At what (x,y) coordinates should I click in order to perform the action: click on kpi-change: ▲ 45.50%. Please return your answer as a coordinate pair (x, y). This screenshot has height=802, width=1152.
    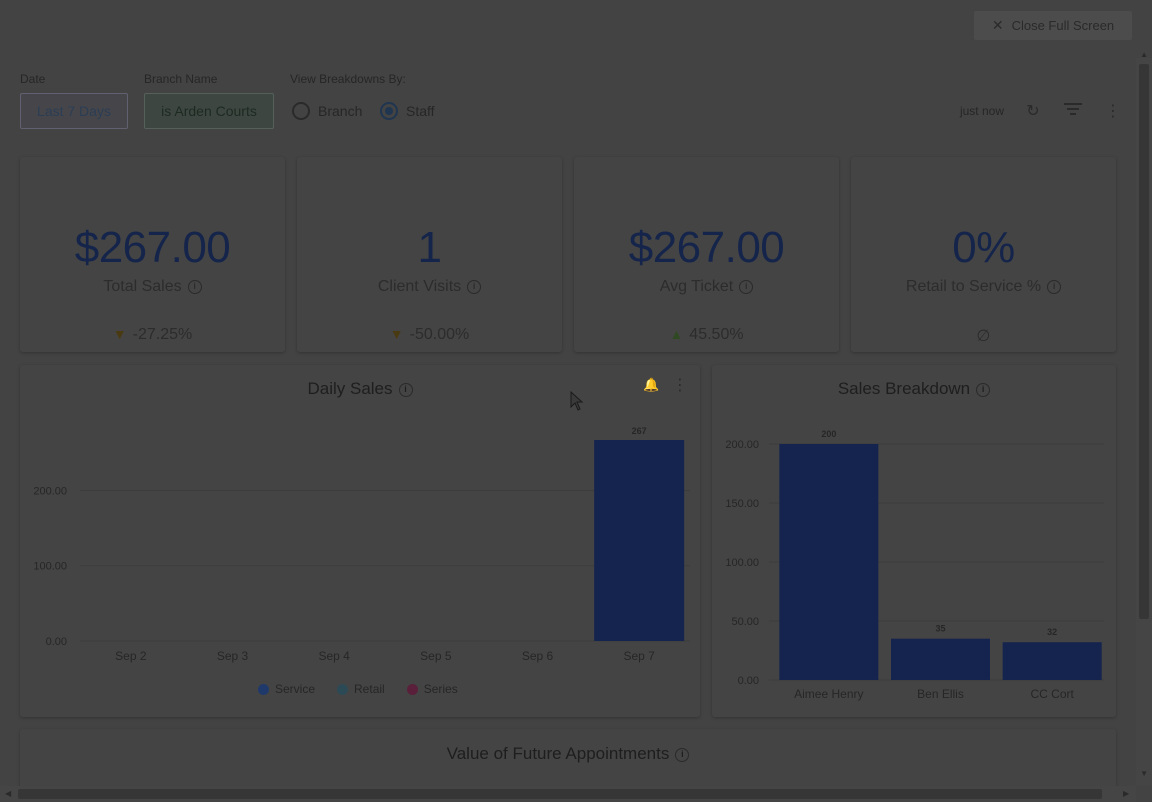
    Looking at the image, I should click on (706, 334).